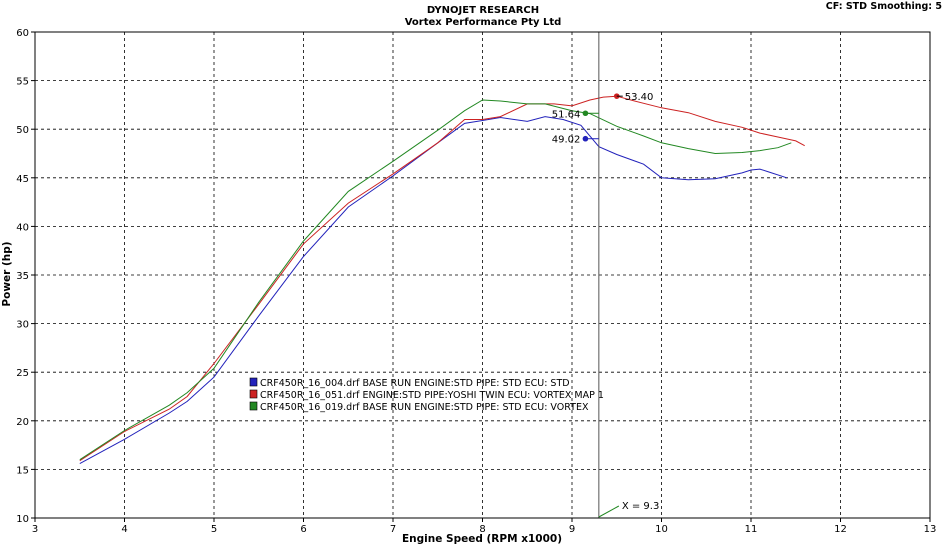 Image resolution: width=950 pixels, height=545 pixels. What do you see at coordinates (22, 130) in the screenshot?
I see `y-tick-label: 50` at bounding box center [22, 130].